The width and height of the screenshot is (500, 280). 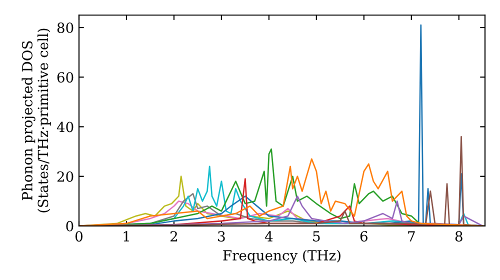 I want to click on y-tick-label: 20, so click(x=65, y=176).